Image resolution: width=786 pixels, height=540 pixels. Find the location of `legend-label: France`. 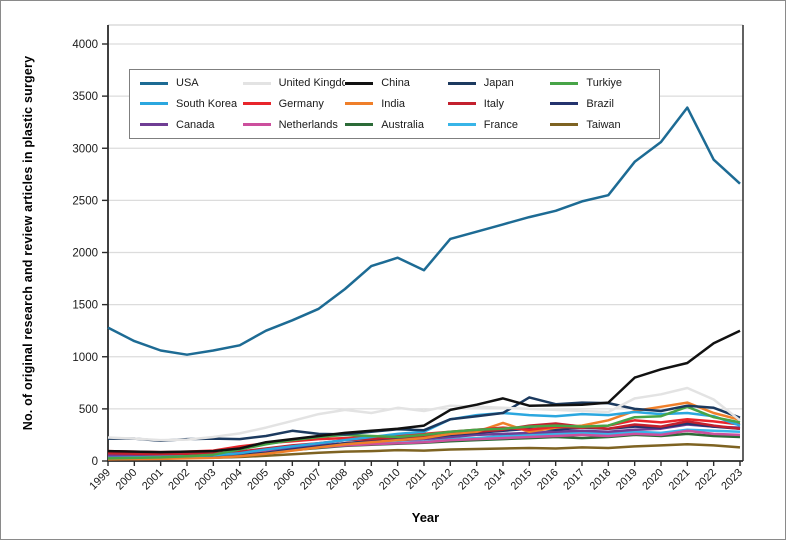

legend-label: France is located at coordinates (501, 124).